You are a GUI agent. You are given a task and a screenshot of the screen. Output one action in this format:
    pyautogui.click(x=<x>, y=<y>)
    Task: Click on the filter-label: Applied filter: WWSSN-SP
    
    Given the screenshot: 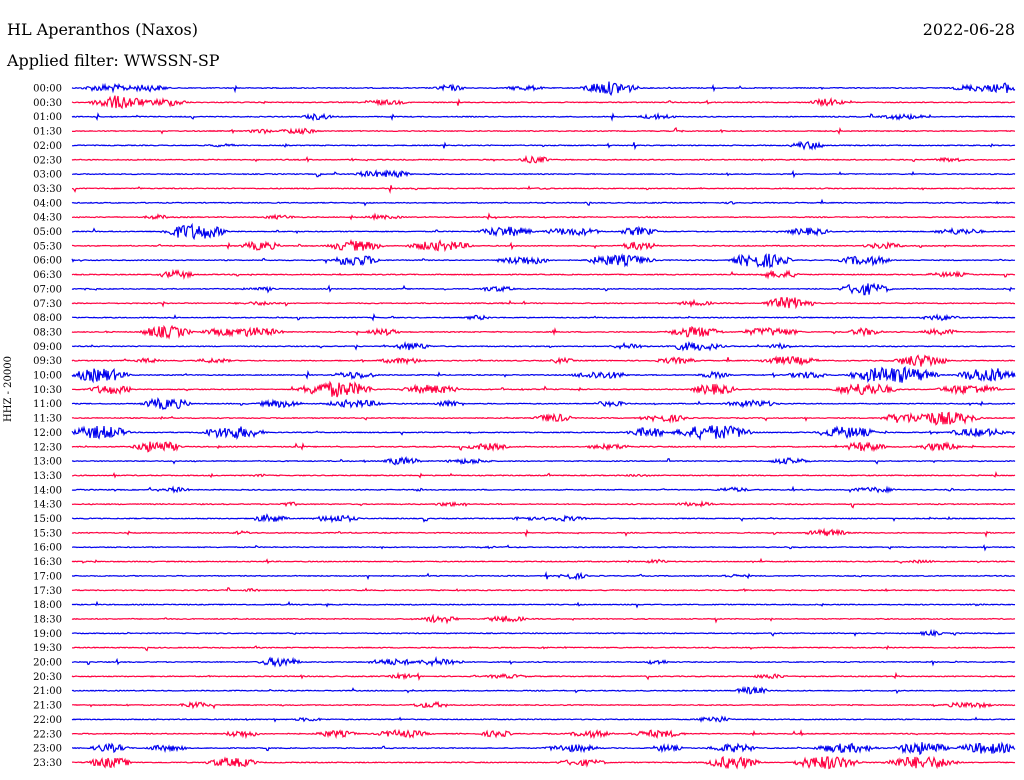 What is the action you would take?
    pyautogui.click(x=113, y=60)
    